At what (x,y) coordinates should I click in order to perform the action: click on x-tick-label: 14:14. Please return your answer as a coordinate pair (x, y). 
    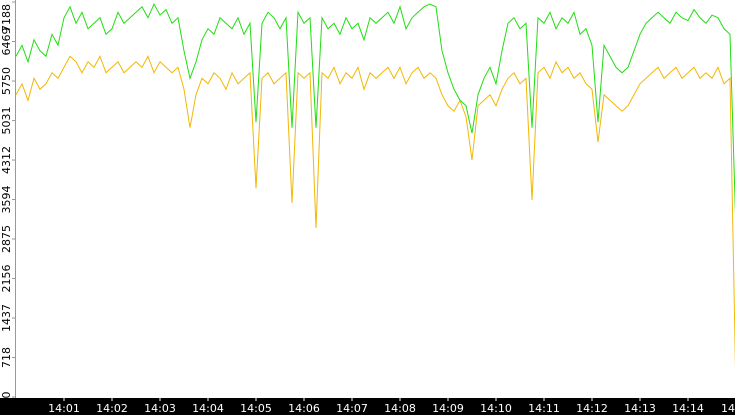
    Looking at the image, I should click on (688, 408).